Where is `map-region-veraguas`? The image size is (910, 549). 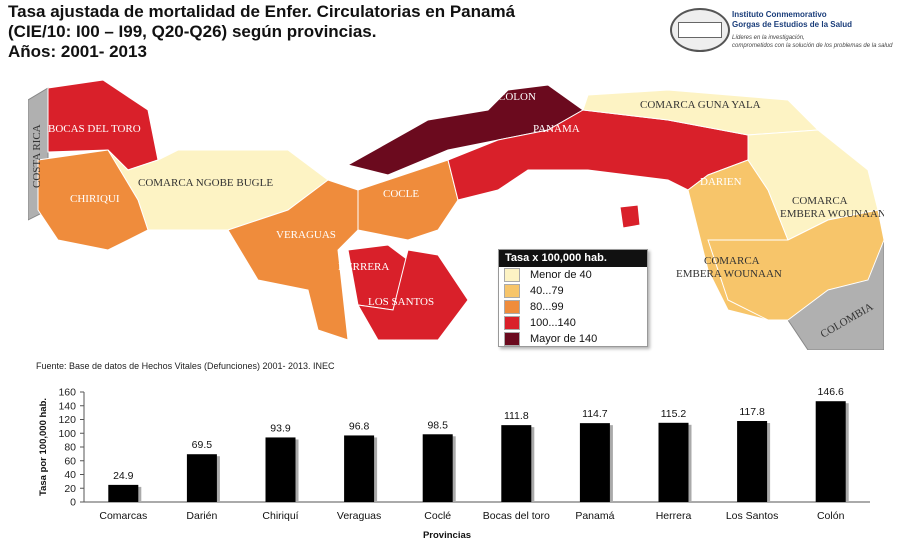
map-region-veraguas is located at coordinates (293, 260).